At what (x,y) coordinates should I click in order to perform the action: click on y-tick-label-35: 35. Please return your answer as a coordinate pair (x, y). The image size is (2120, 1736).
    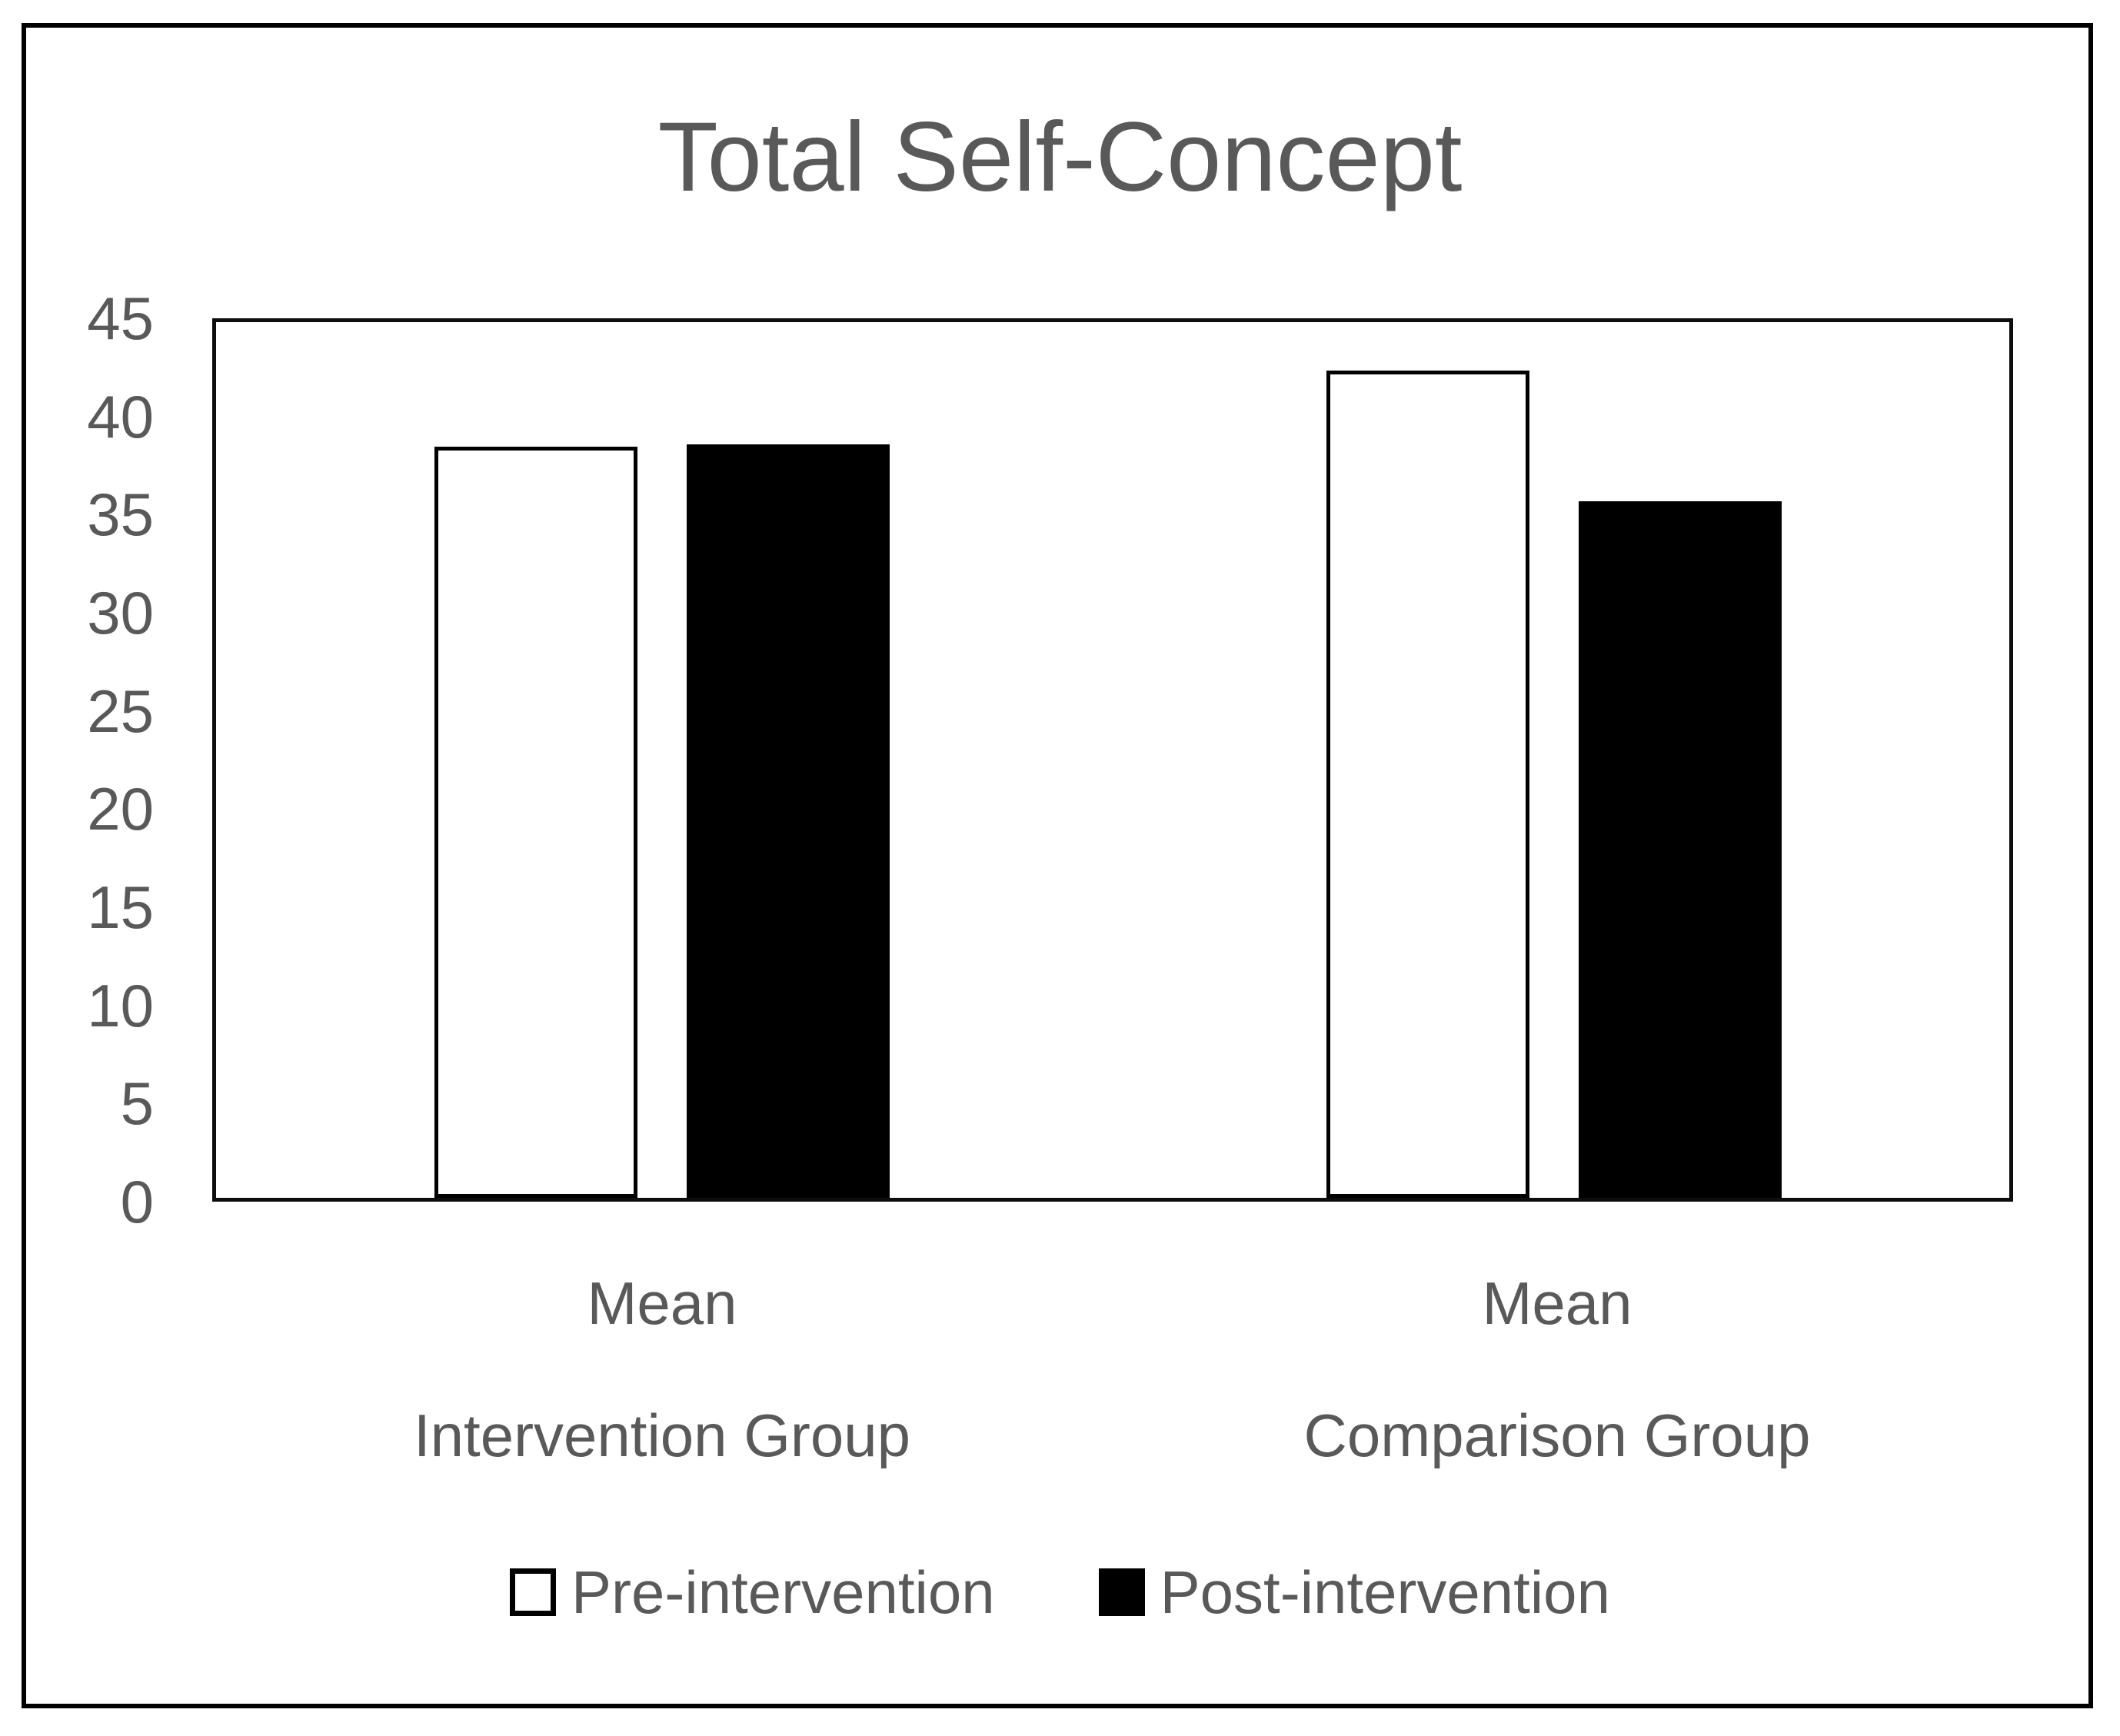
    Looking at the image, I should click on (121, 515).